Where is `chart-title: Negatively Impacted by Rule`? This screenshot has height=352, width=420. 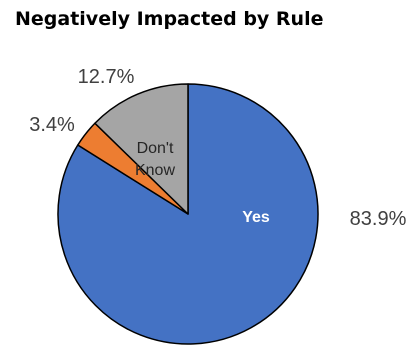
chart-title: Negatively Impacted by Rule is located at coordinates (169, 19).